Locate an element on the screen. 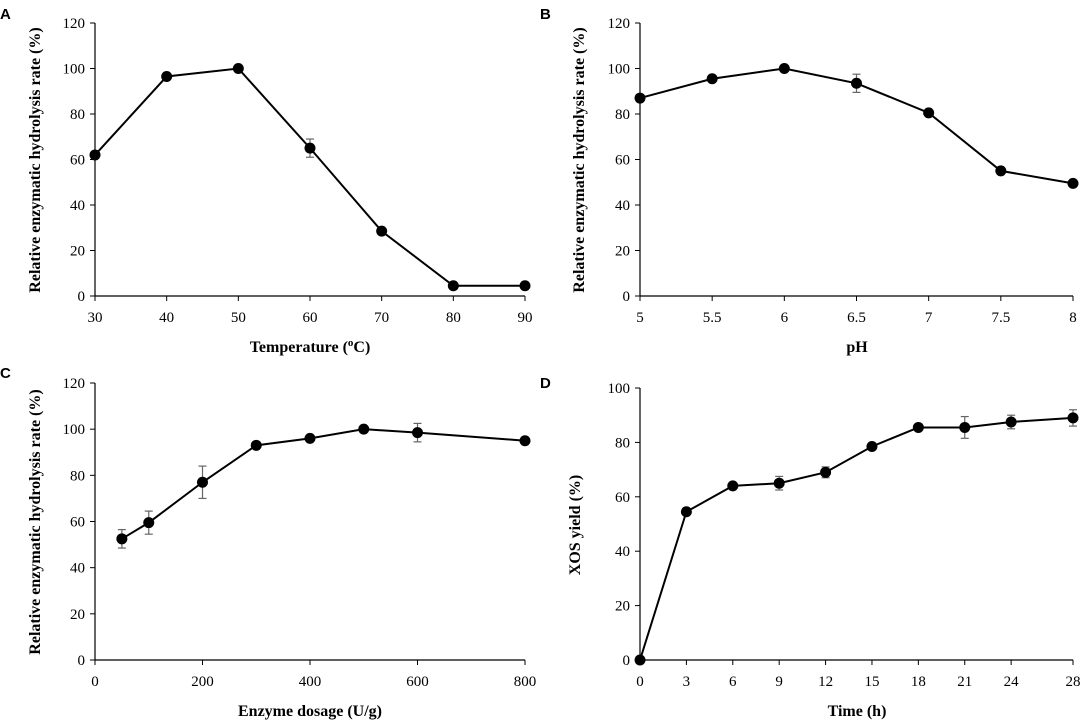 The width and height of the screenshot is (1084, 723). panel-b-x-tick-label: 5.5 is located at coordinates (712, 318).